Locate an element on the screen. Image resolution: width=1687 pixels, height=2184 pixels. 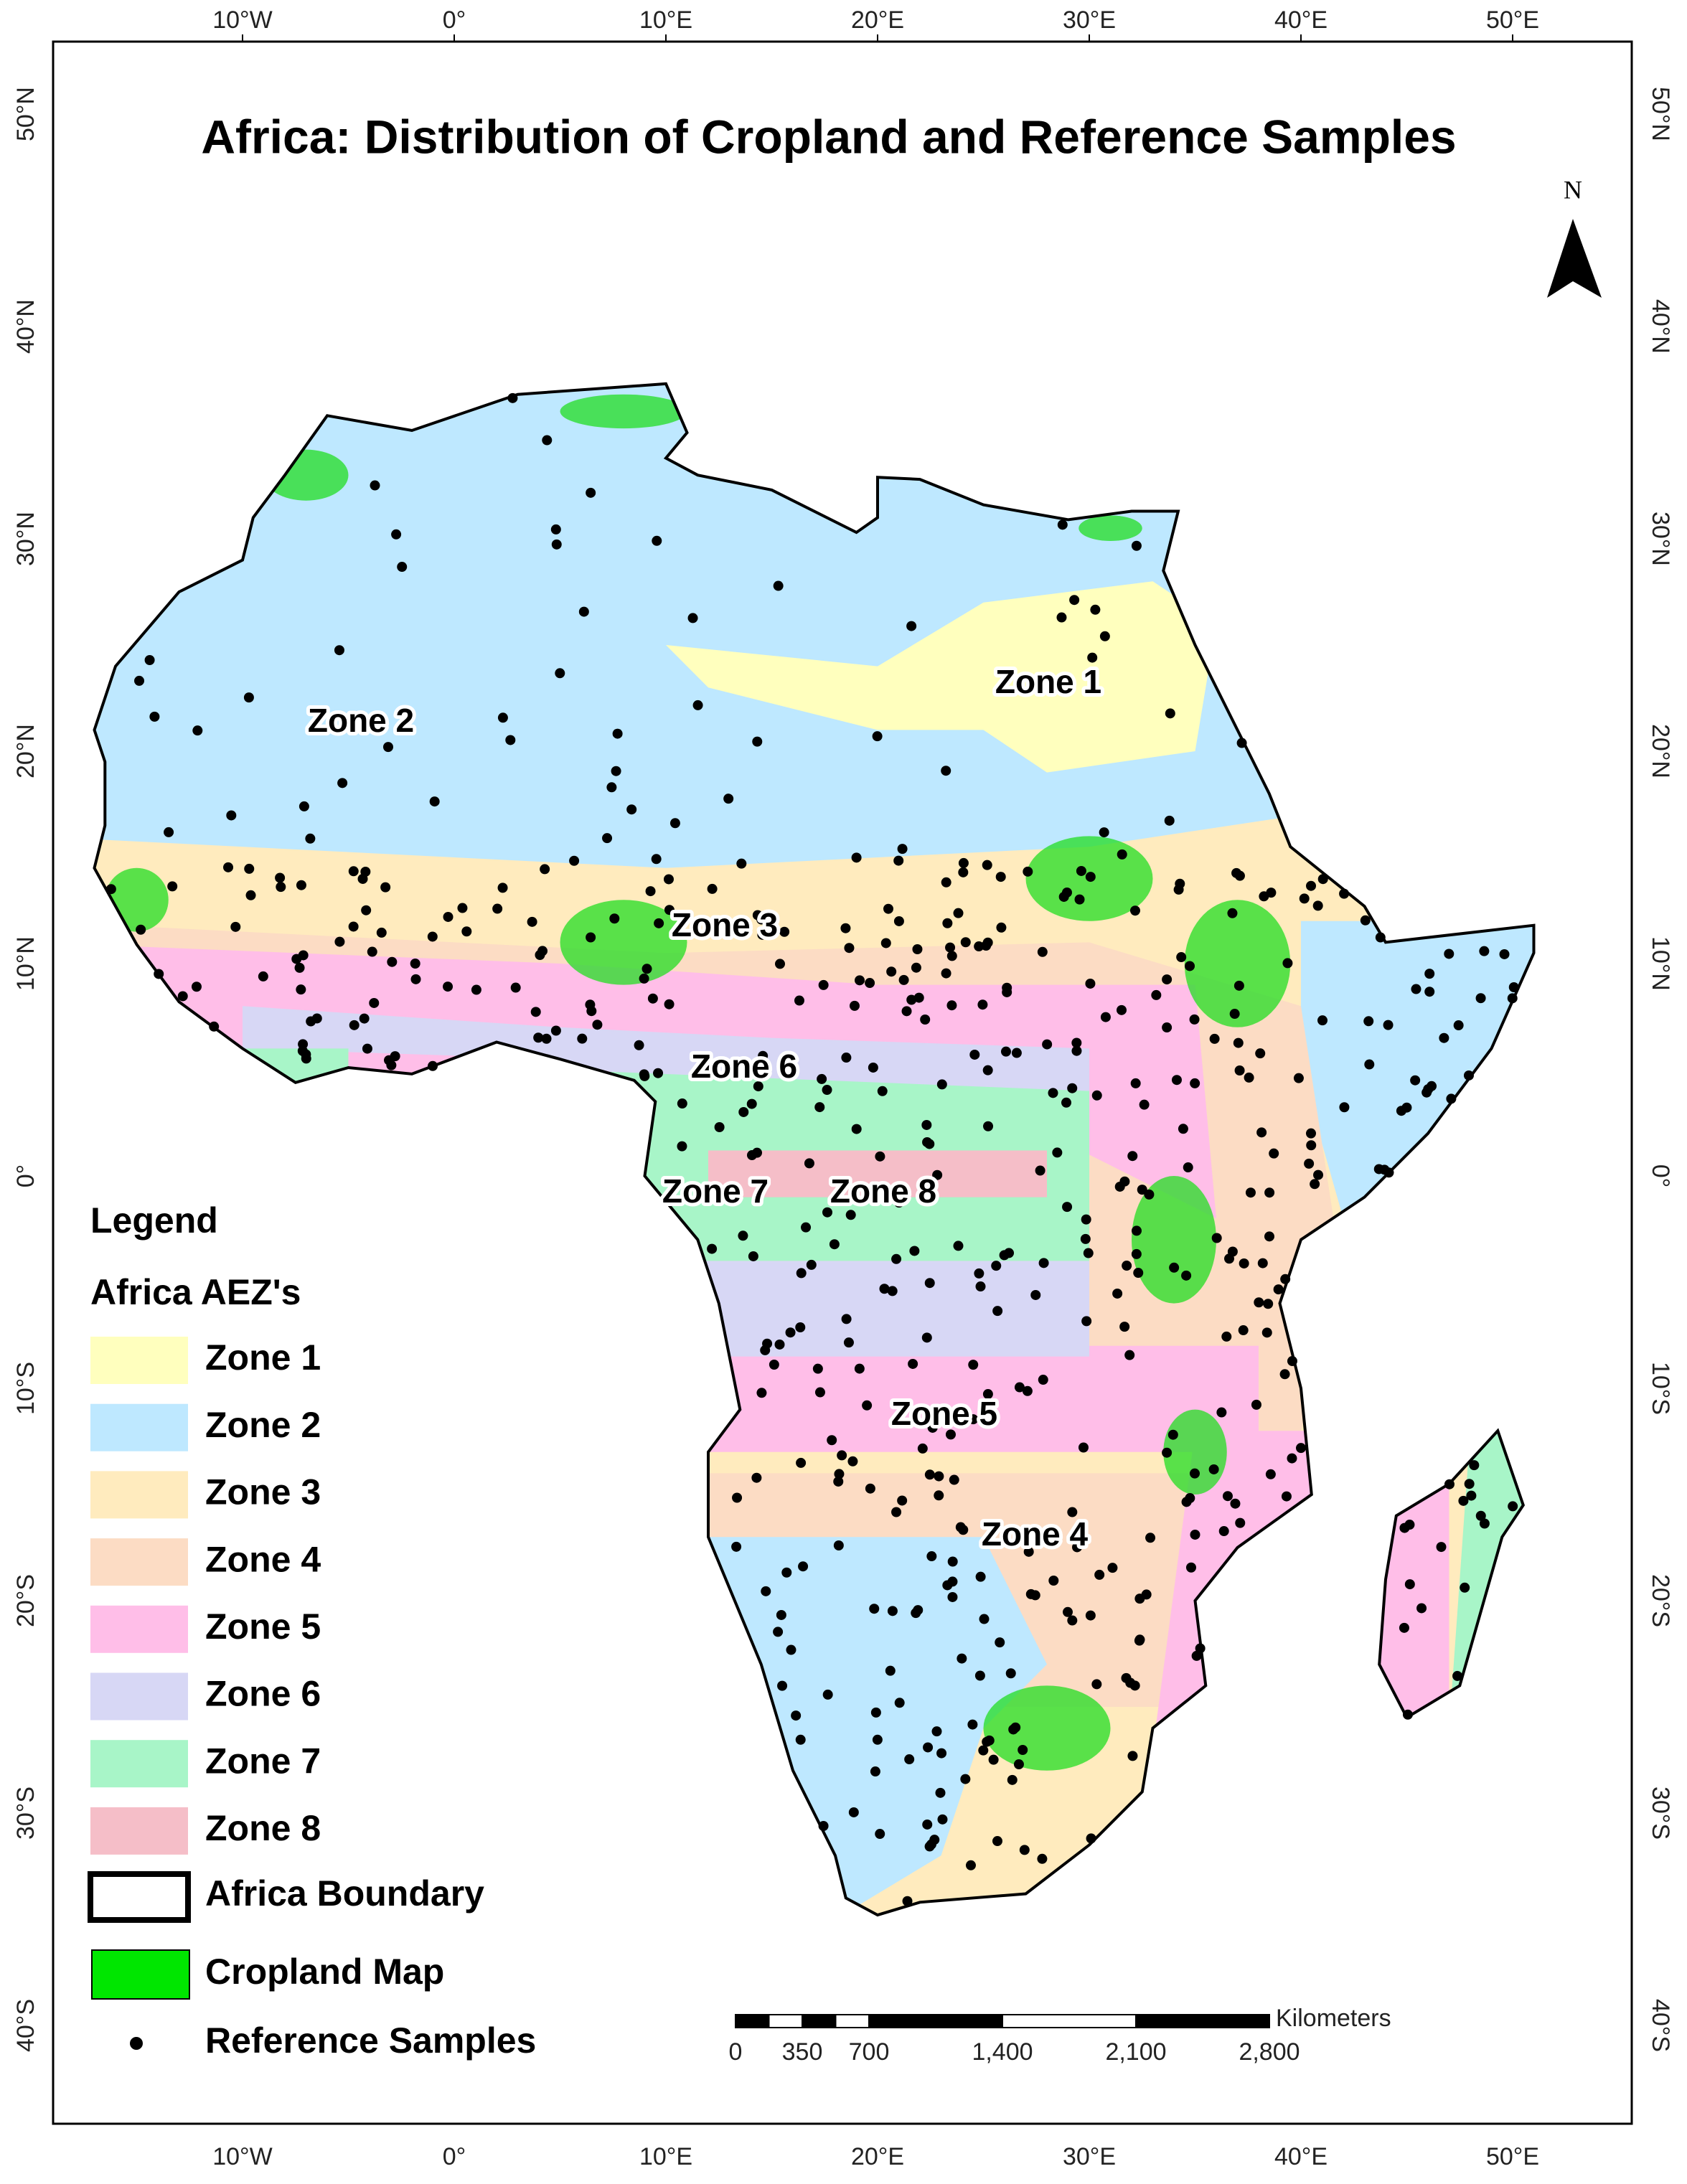
zone-area is located at coordinates (1417, 1070).